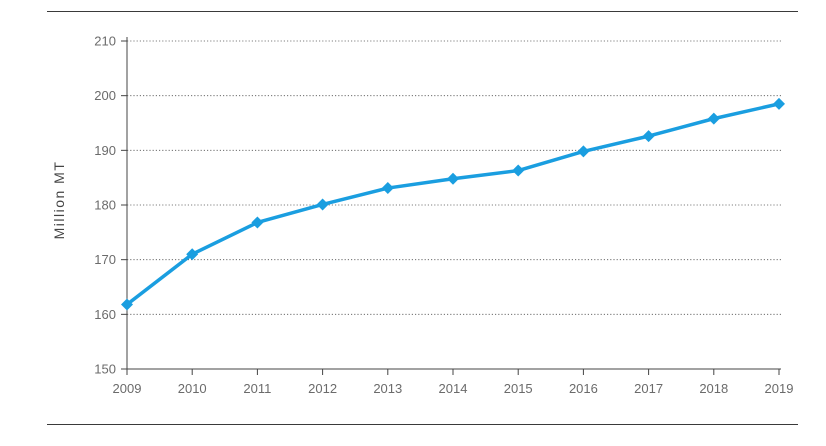  Describe the element at coordinates (453, 388) in the screenshot. I see `x-tick-label: 2014` at that location.